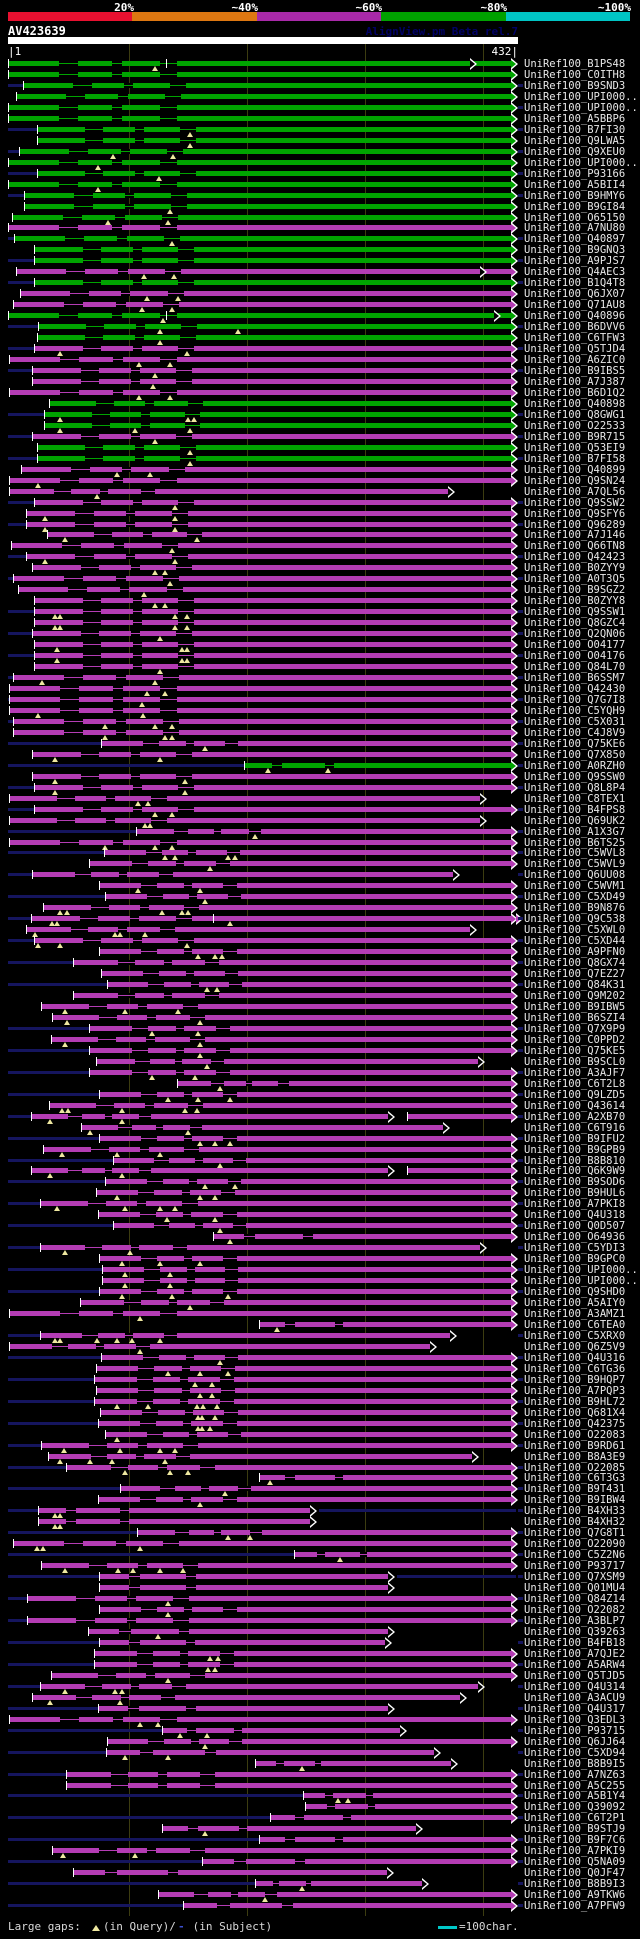  Describe the element at coordinates (320, 261) in the screenshot. I see `alignment-row: UniRef100_A9PJS7` at that location.